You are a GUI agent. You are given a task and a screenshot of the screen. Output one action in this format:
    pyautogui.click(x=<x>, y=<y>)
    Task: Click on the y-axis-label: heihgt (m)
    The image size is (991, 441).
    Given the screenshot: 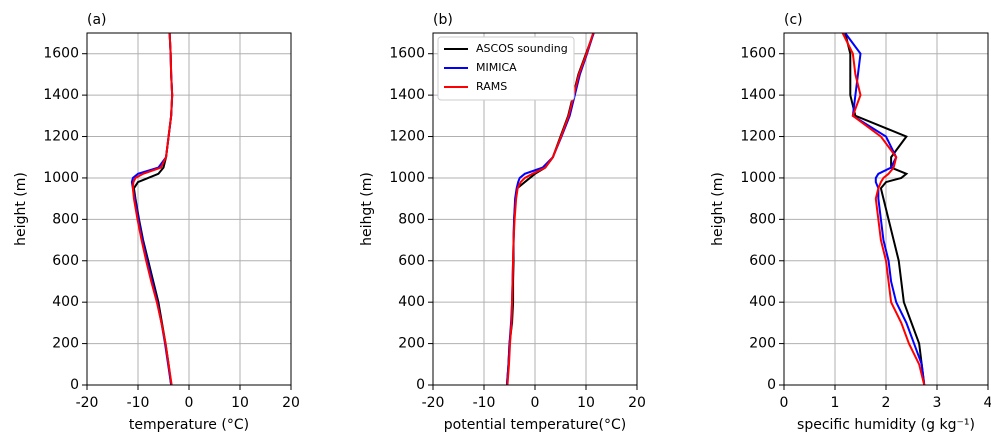 What is the action you would take?
    pyautogui.click(x=367, y=209)
    